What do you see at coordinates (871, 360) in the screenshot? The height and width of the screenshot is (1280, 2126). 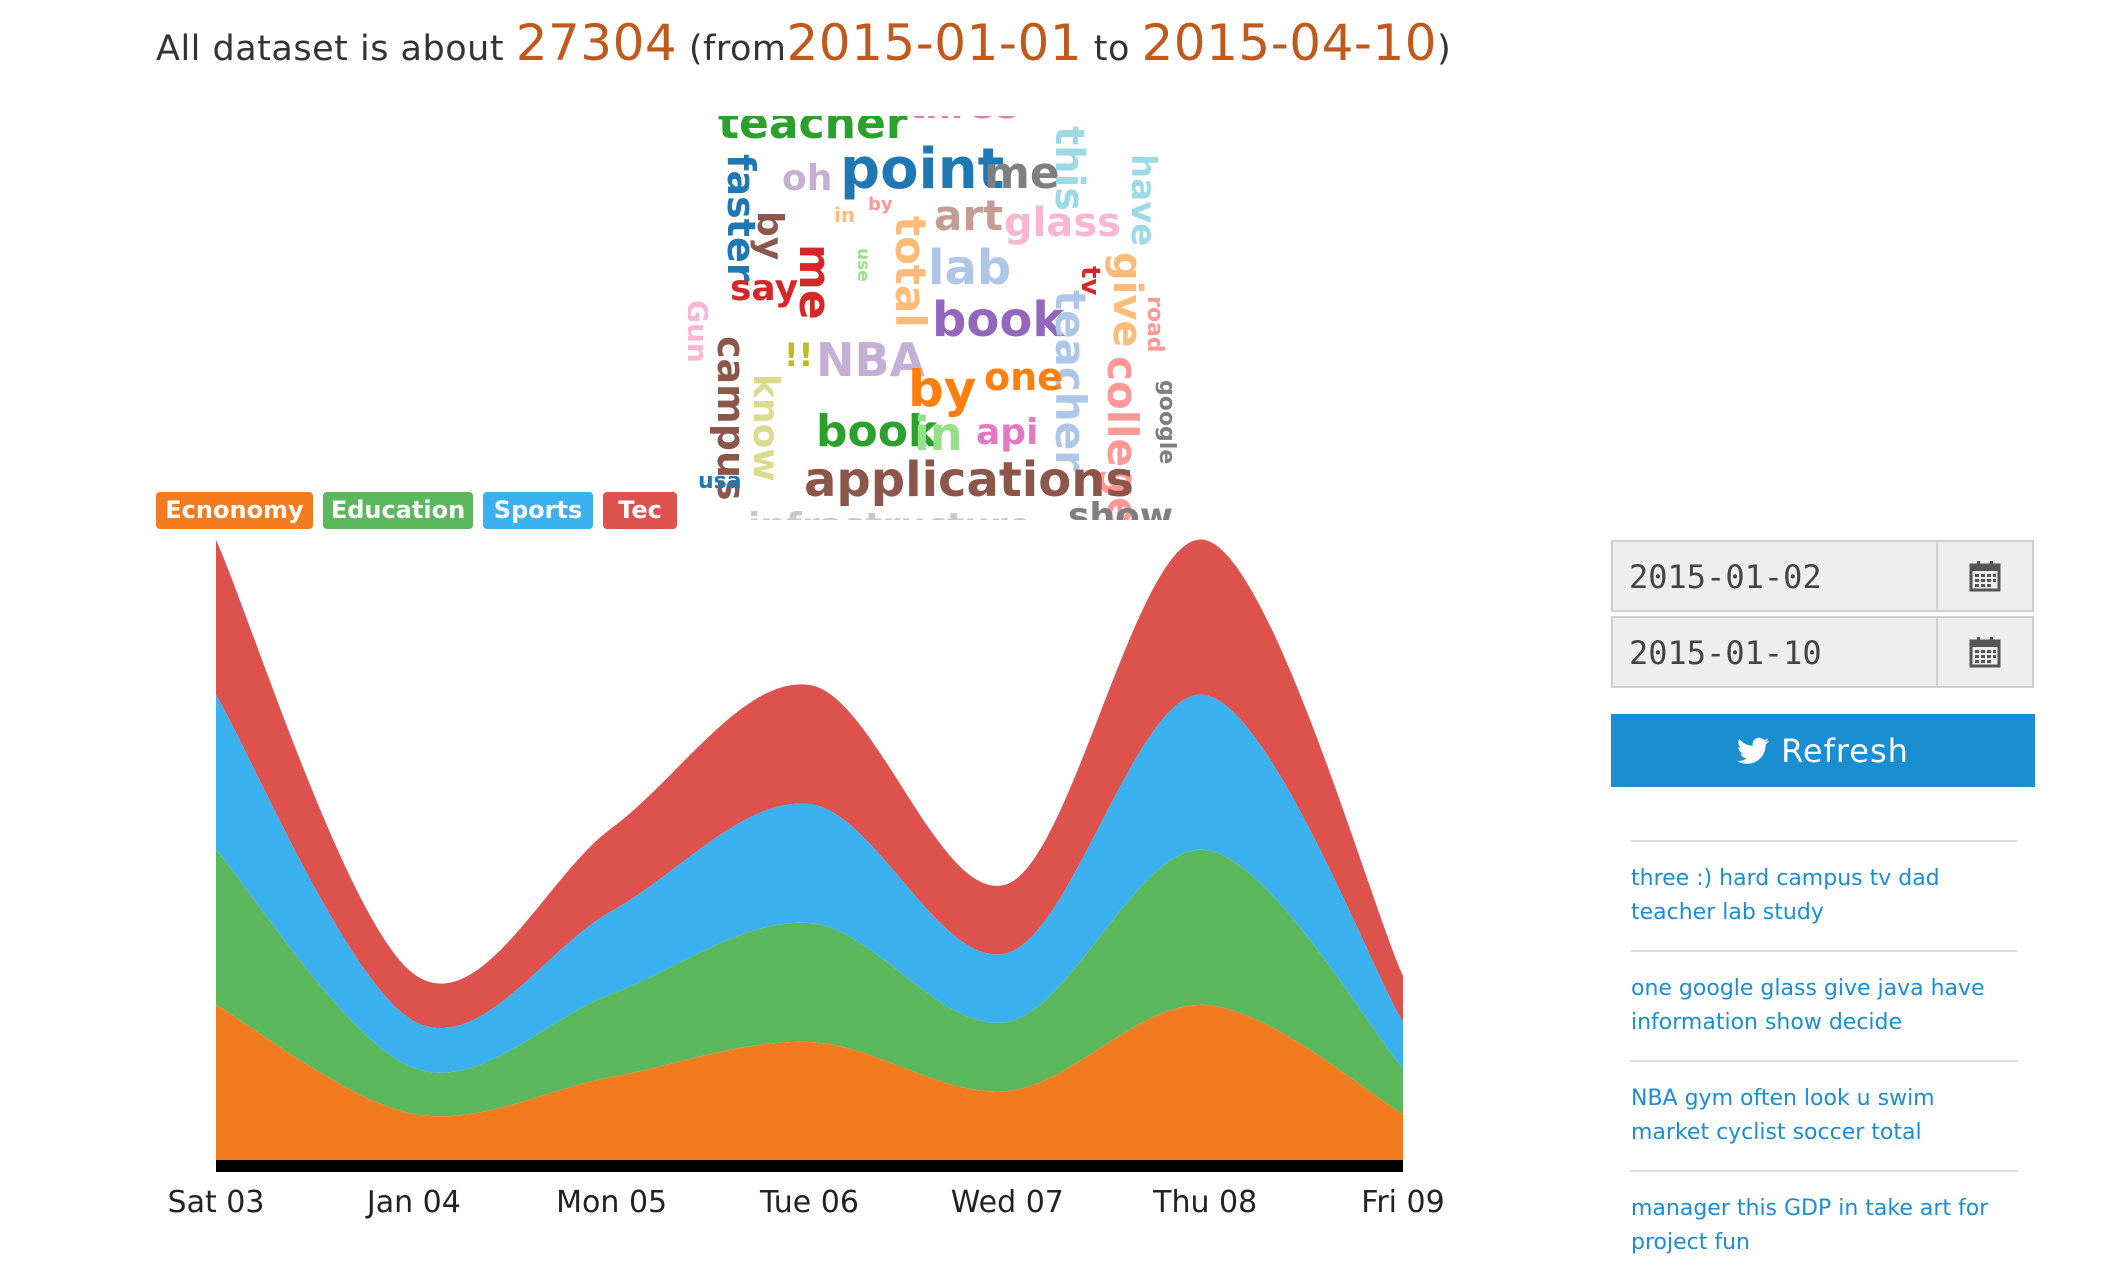 I see `word-cloud-word: NBA` at bounding box center [871, 360].